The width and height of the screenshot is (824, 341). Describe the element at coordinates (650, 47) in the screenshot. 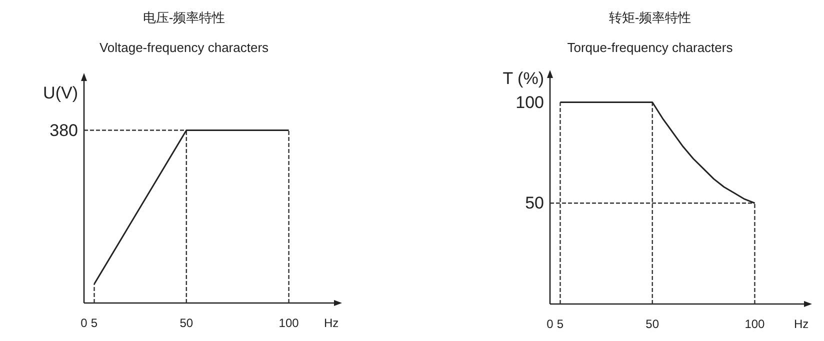

I see `chart-subtitle: Torque-frequency characters` at that location.